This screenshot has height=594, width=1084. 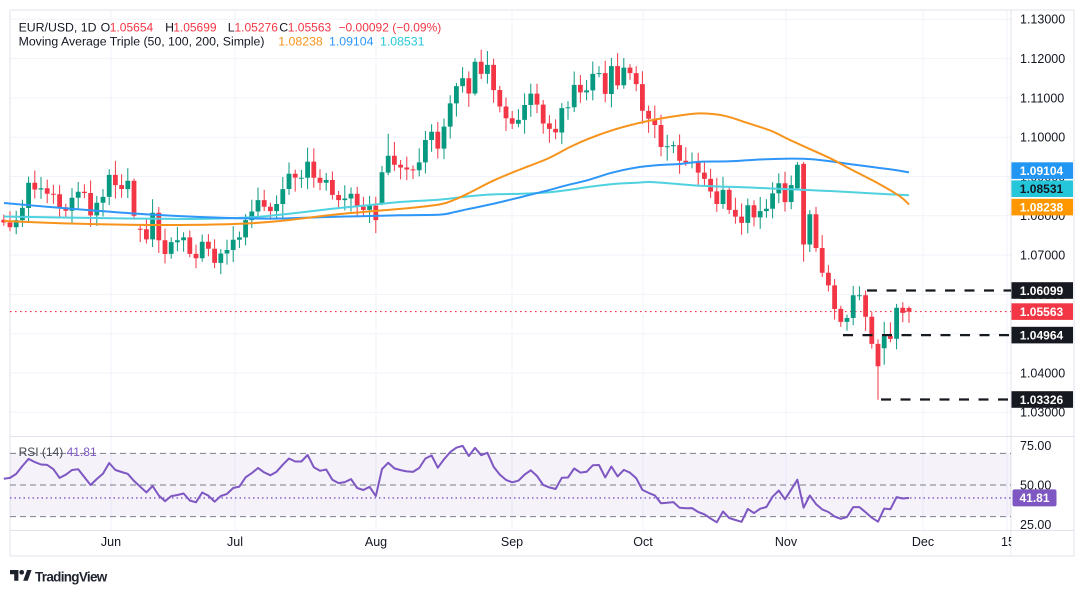 What do you see at coordinates (58, 452) in the screenshot?
I see `svg-text: RSI (14) 41.81` at bounding box center [58, 452].